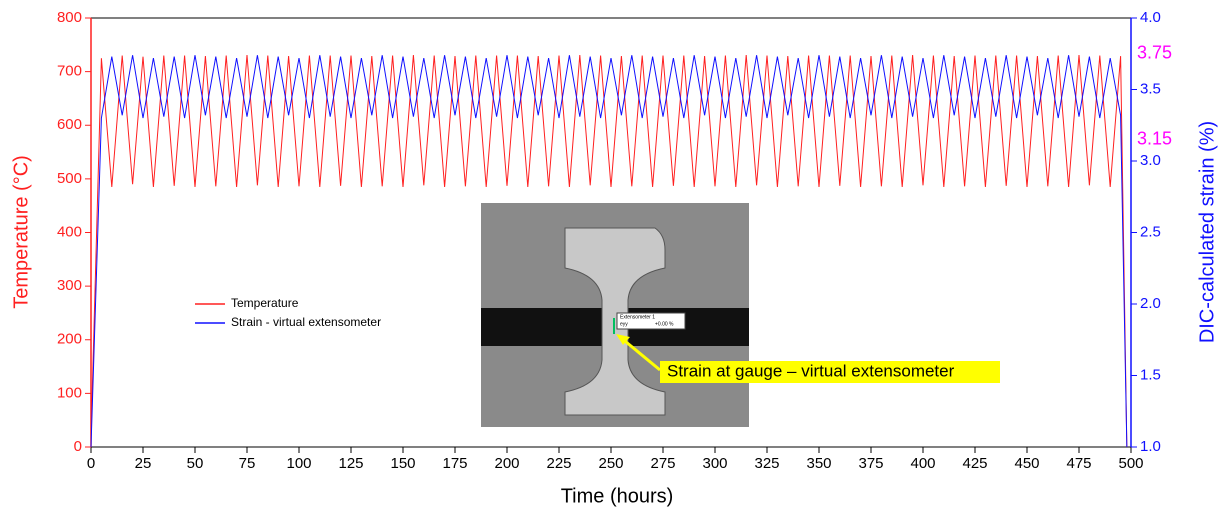  I want to click on y2-tick-label: 2.5, so click(1150, 231).